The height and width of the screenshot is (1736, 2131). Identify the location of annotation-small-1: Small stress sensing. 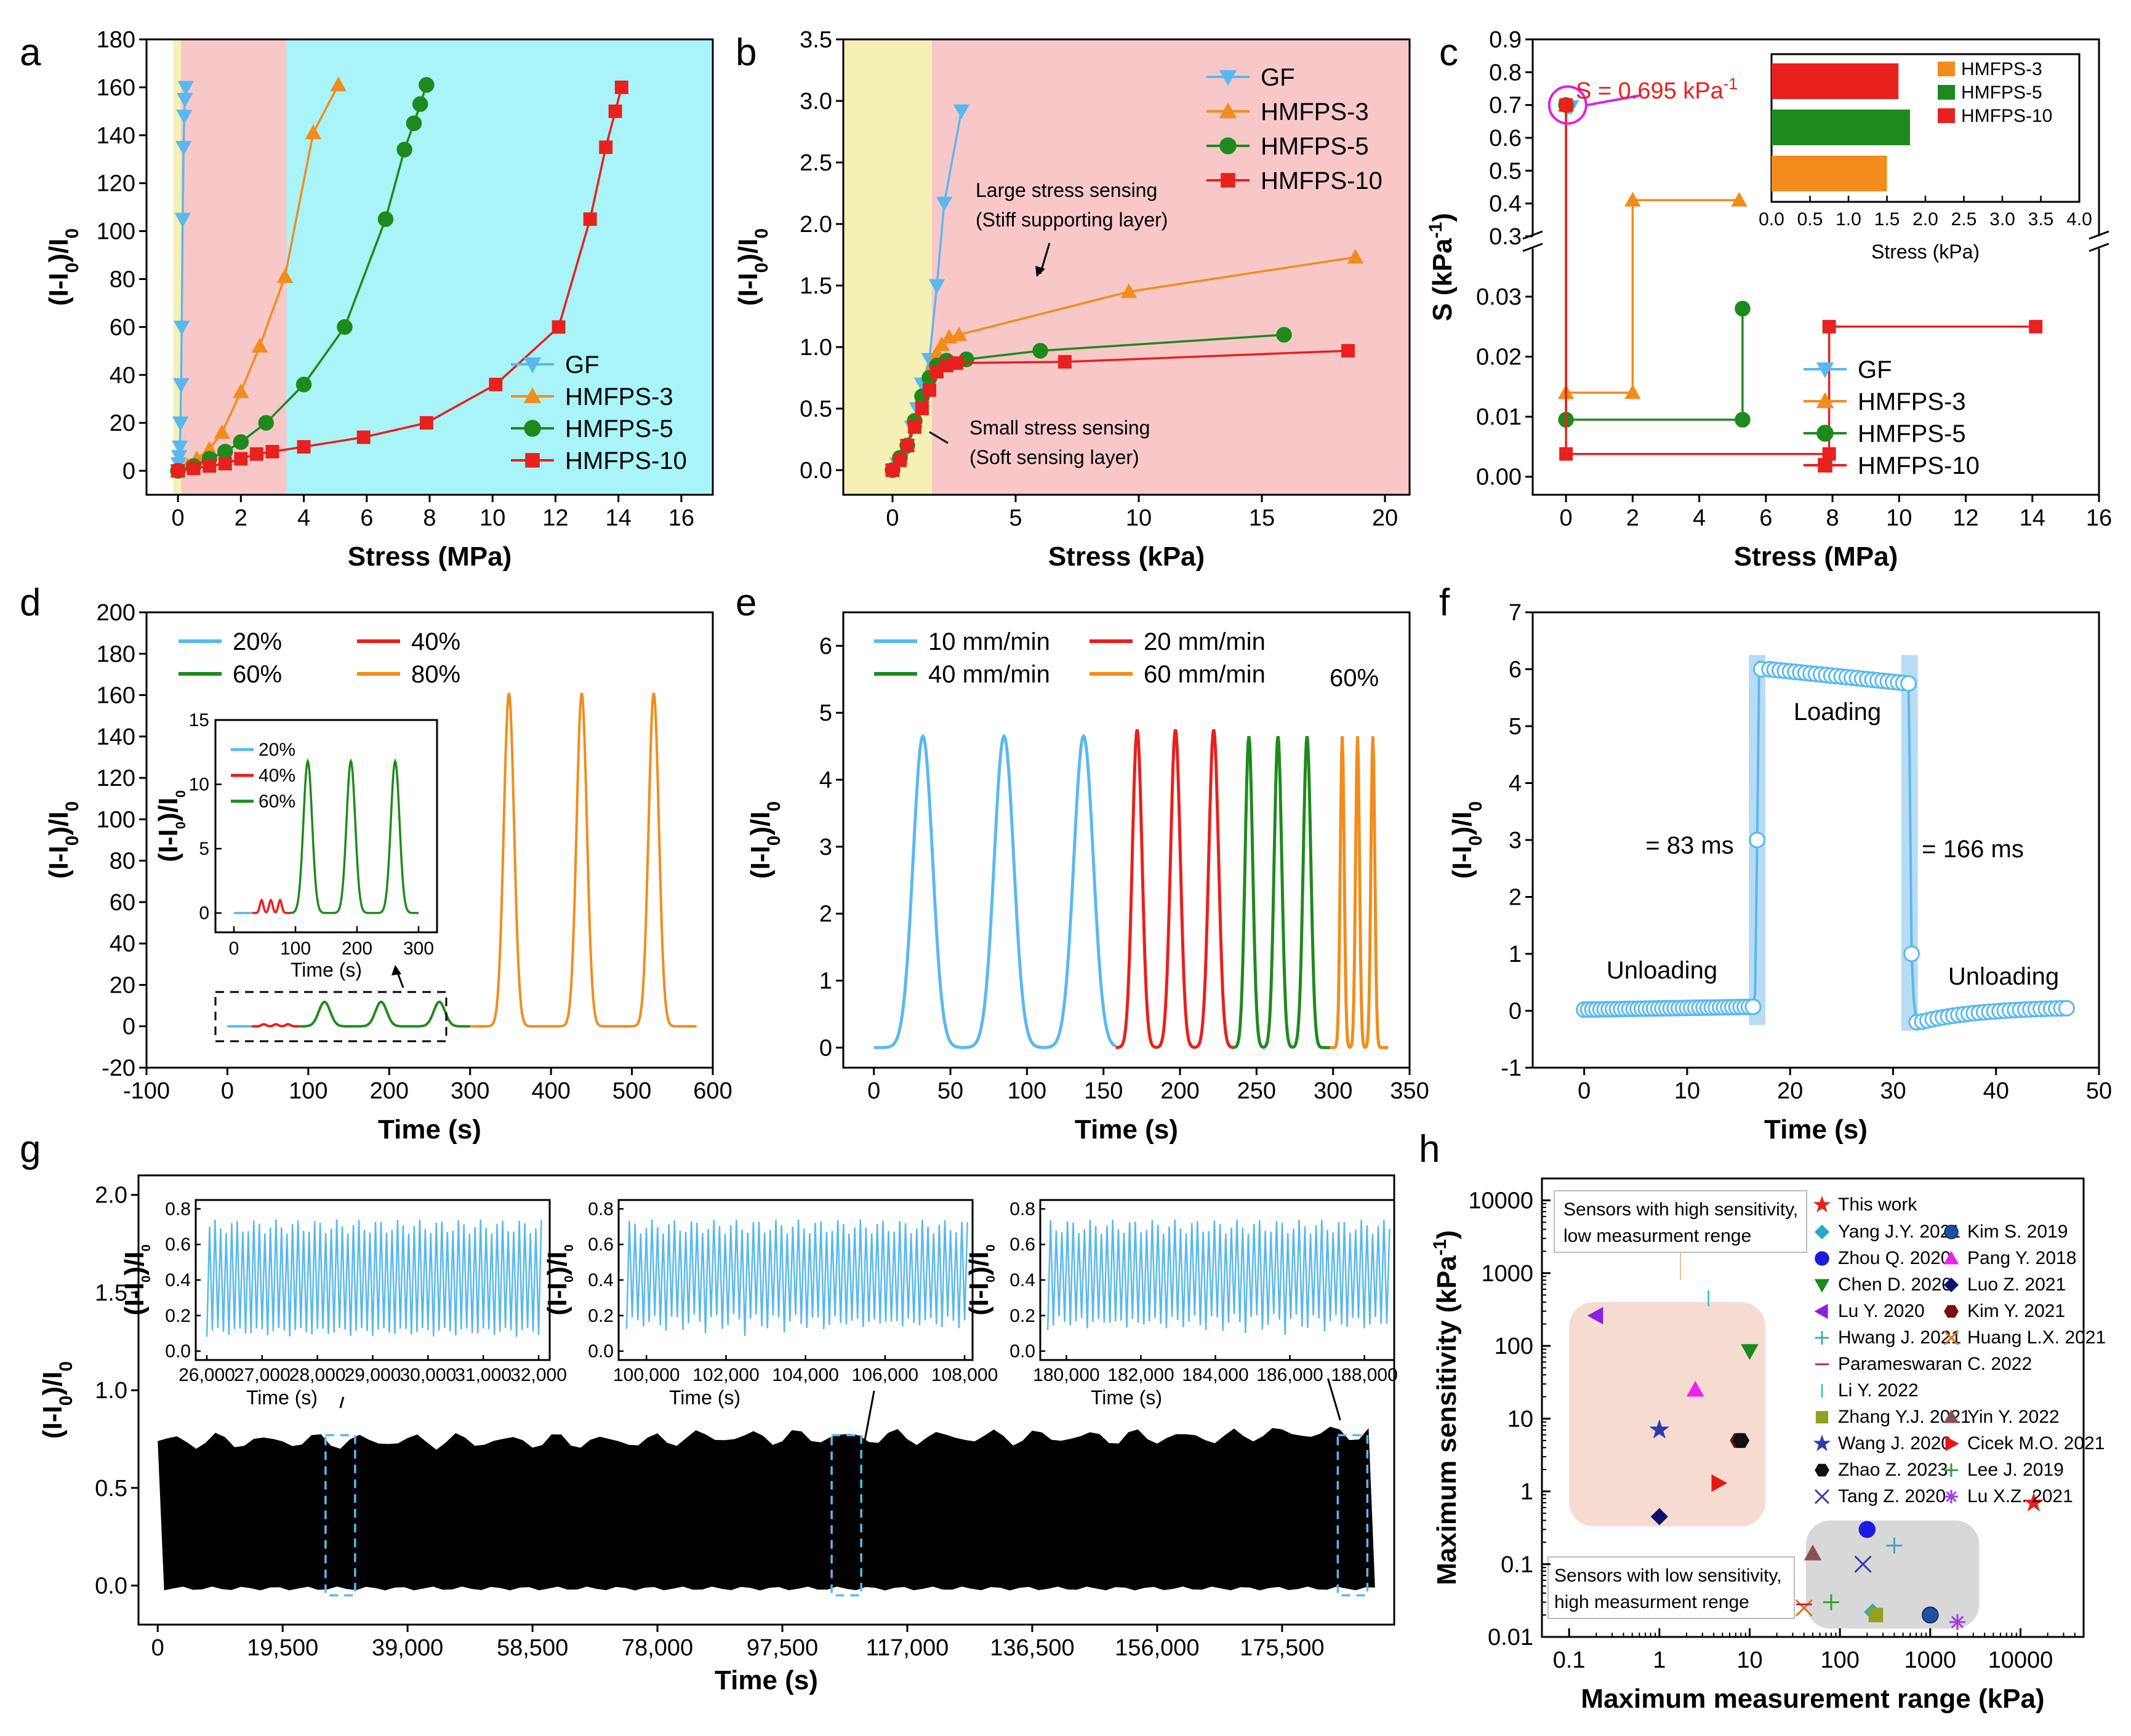
(1059, 428).